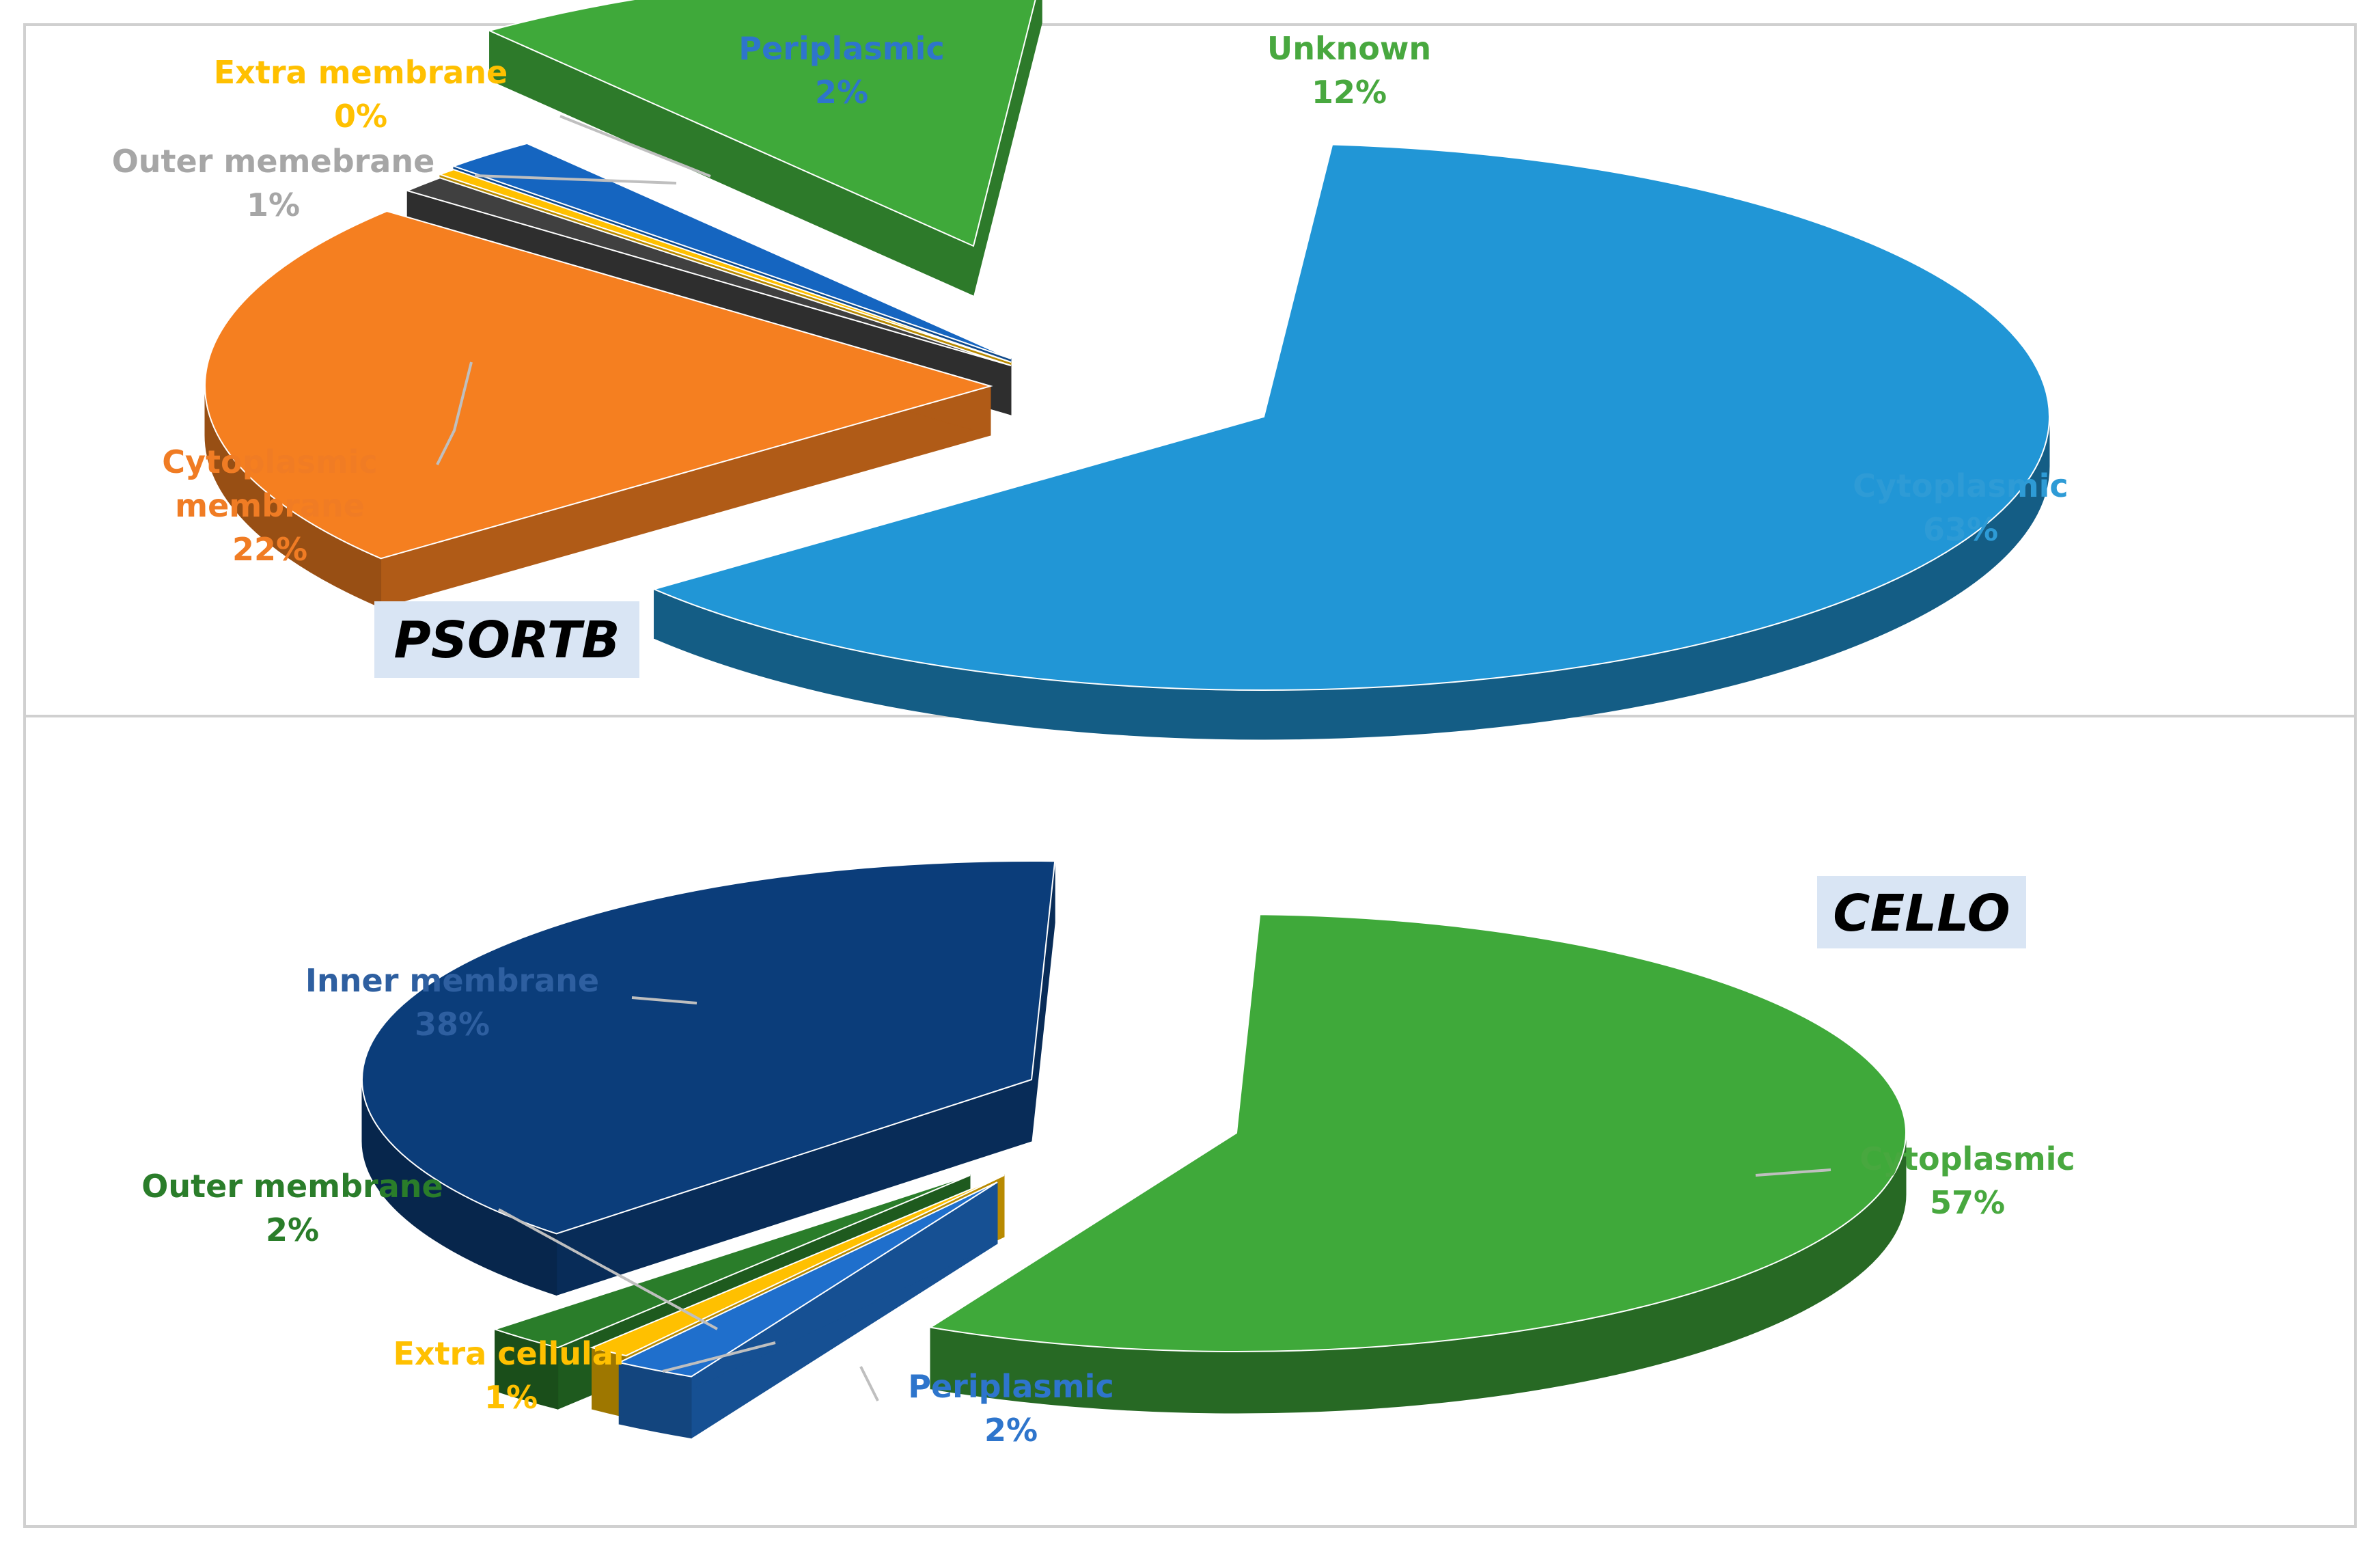 The width and height of the screenshot is (2380, 1547). I want to click on psortb-title-text: PSORTB, so click(507, 640).